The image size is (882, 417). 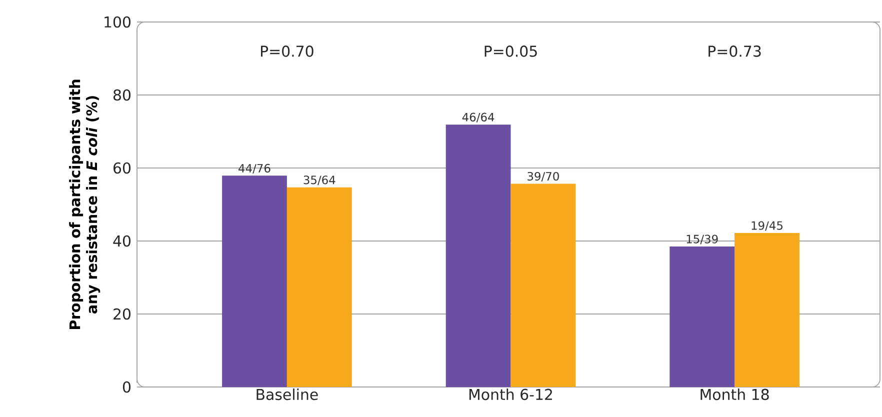 What do you see at coordinates (287, 394) in the screenshot?
I see `x-tick-label: Baseline` at bounding box center [287, 394].